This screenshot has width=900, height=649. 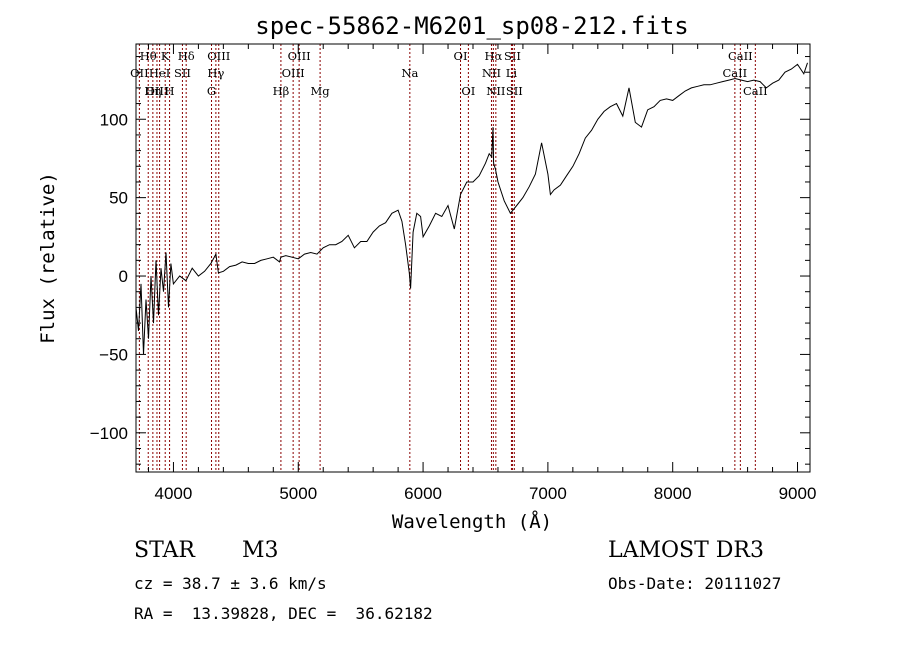 What do you see at coordinates (48, 258) in the screenshot?
I see `y-axis-label: Flux (relative)` at bounding box center [48, 258].